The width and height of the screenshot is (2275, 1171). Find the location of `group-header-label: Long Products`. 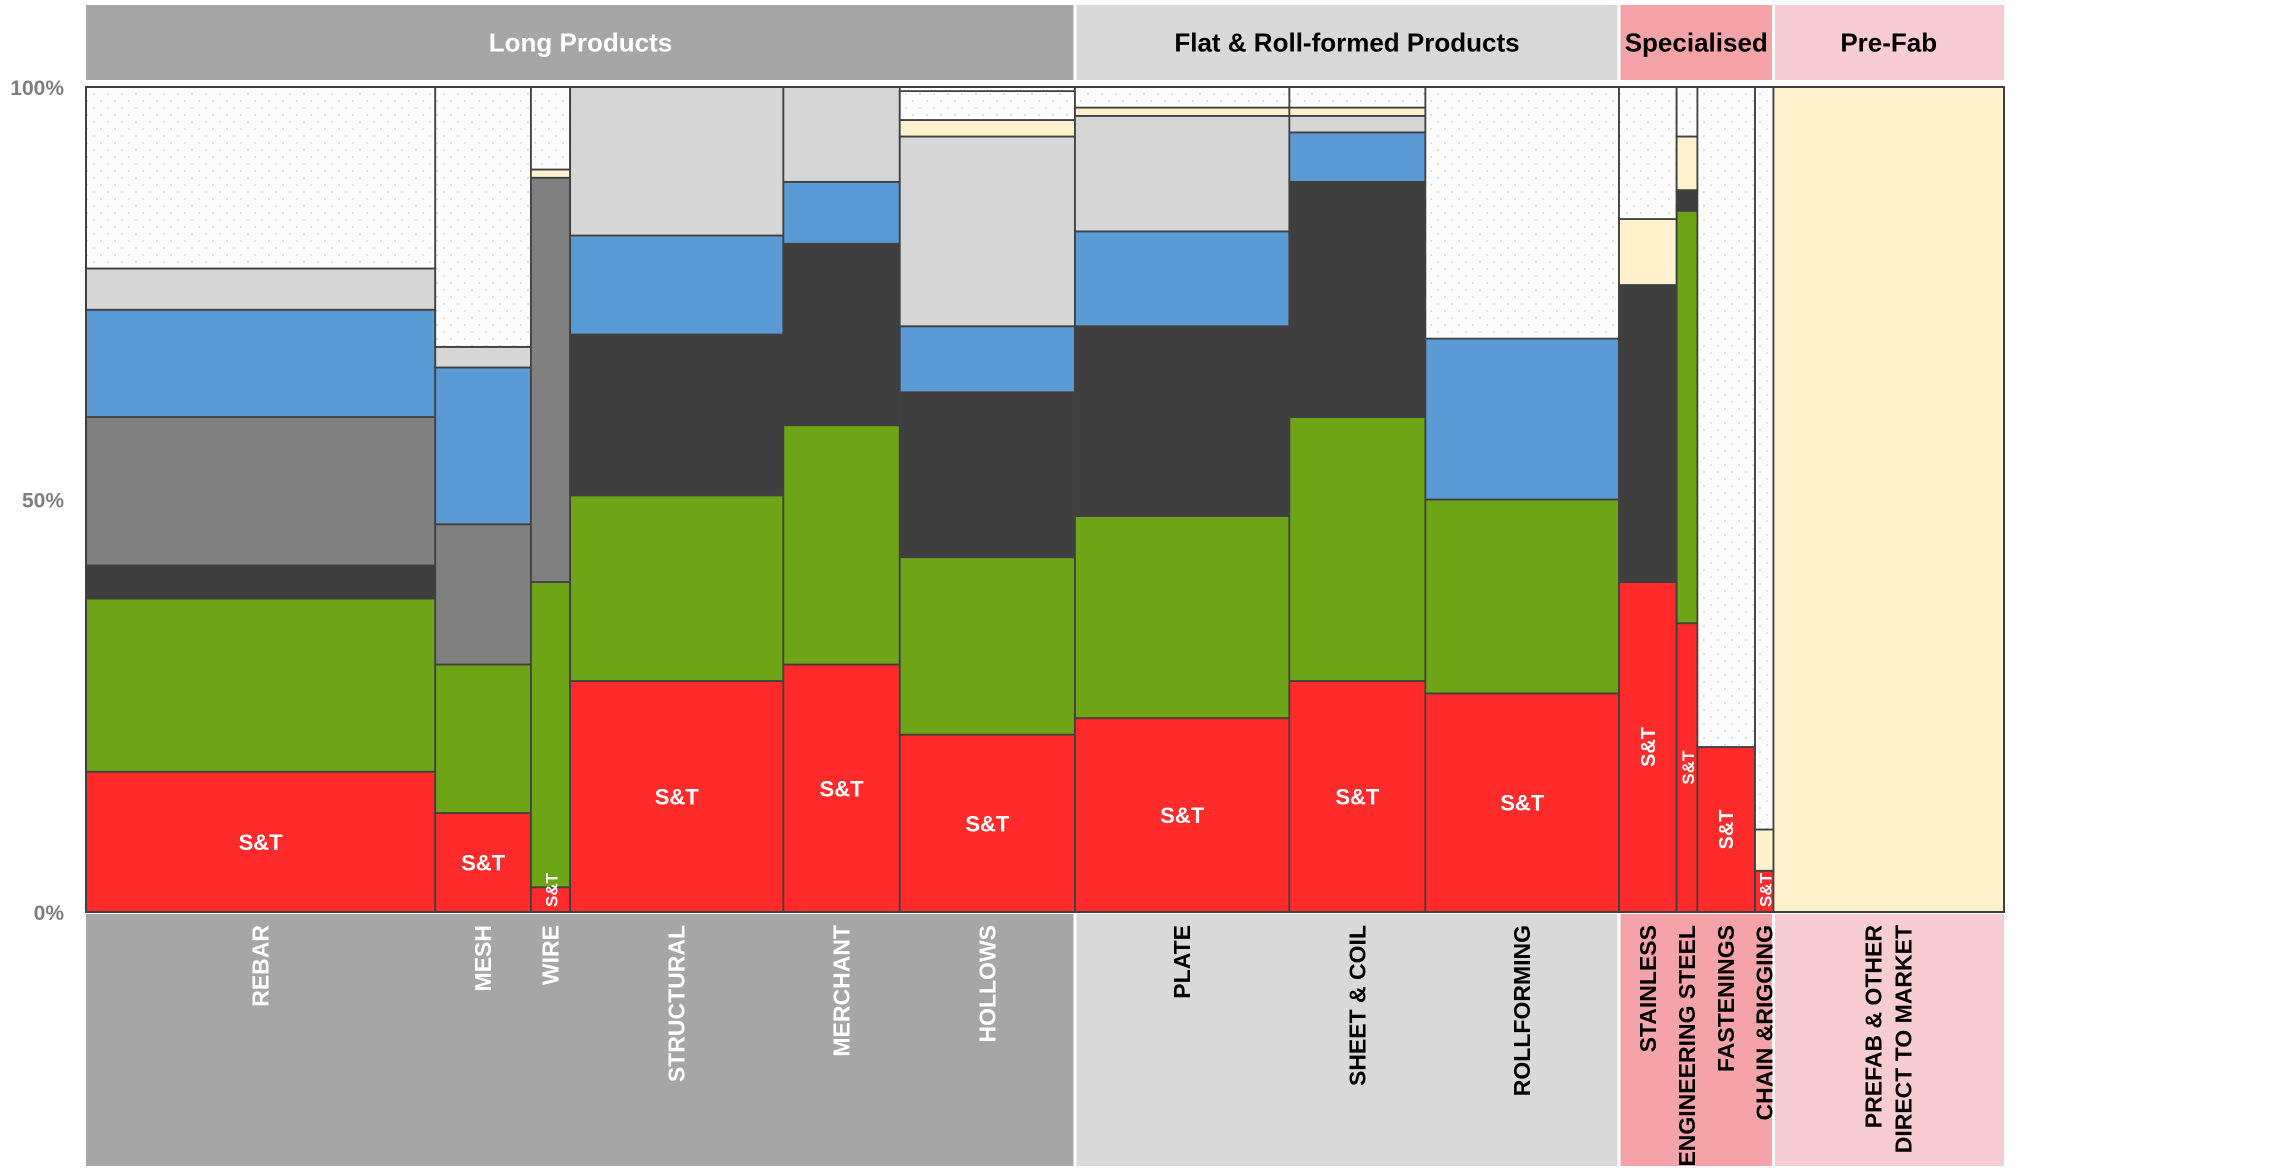

group-header-label: Long Products is located at coordinates (580, 43).